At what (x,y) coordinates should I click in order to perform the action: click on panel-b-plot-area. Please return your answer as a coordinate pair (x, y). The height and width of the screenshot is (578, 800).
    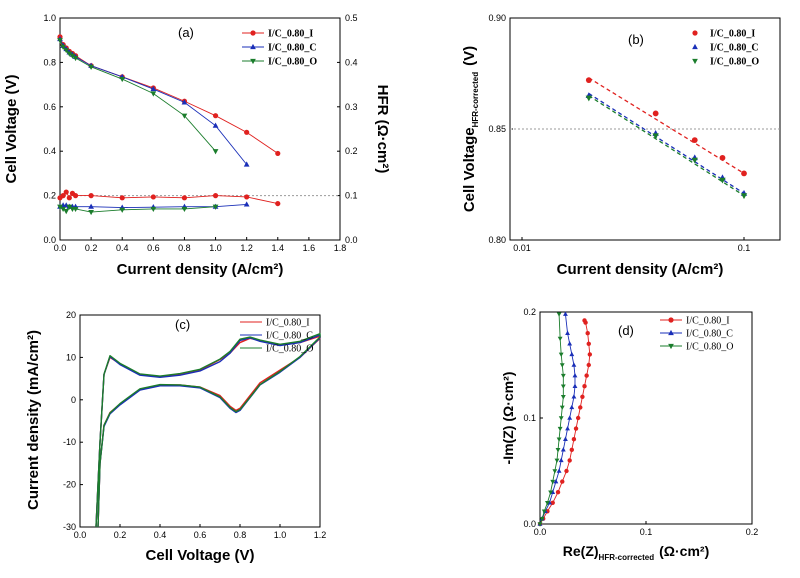
    Looking at the image, I should click on (645, 138).